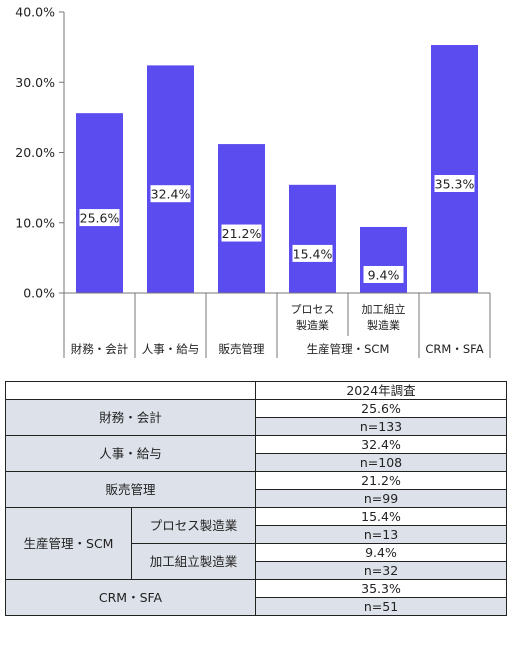 The width and height of the screenshot is (513, 648). What do you see at coordinates (39, 293) in the screenshot?
I see `y-tick-label: 0.0%` at bounding box center [39, 293].